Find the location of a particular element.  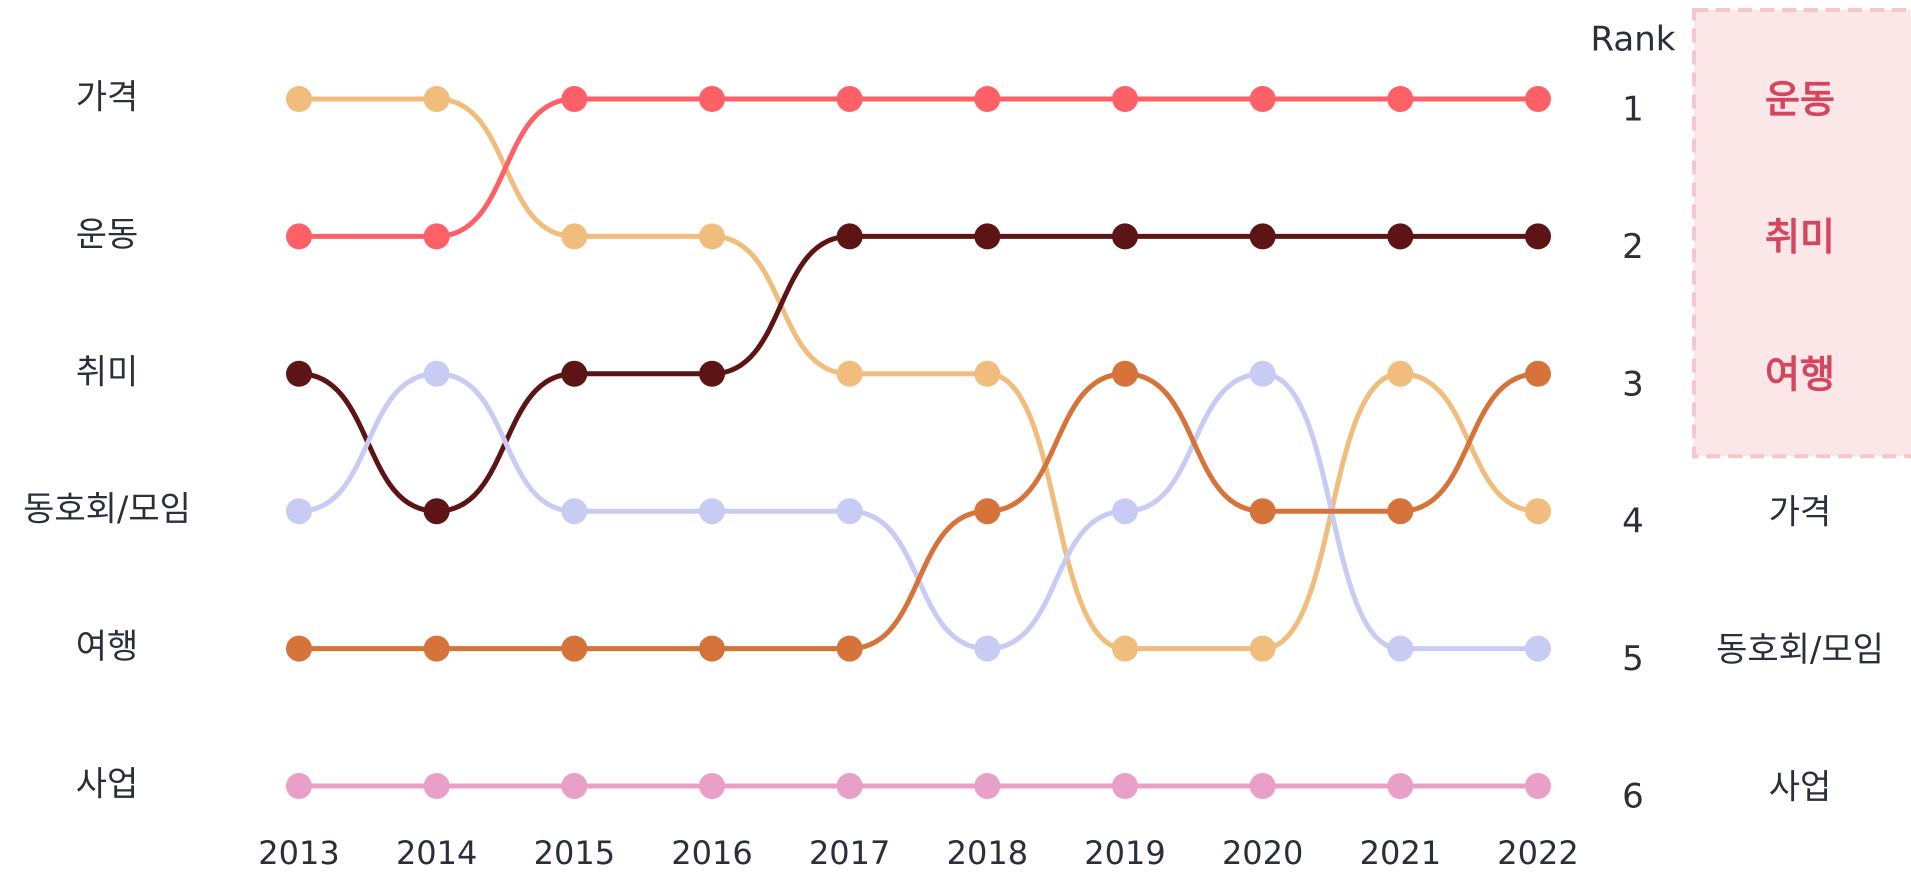

rank-tick-label: 6 is located at coordinates (1633, 797).